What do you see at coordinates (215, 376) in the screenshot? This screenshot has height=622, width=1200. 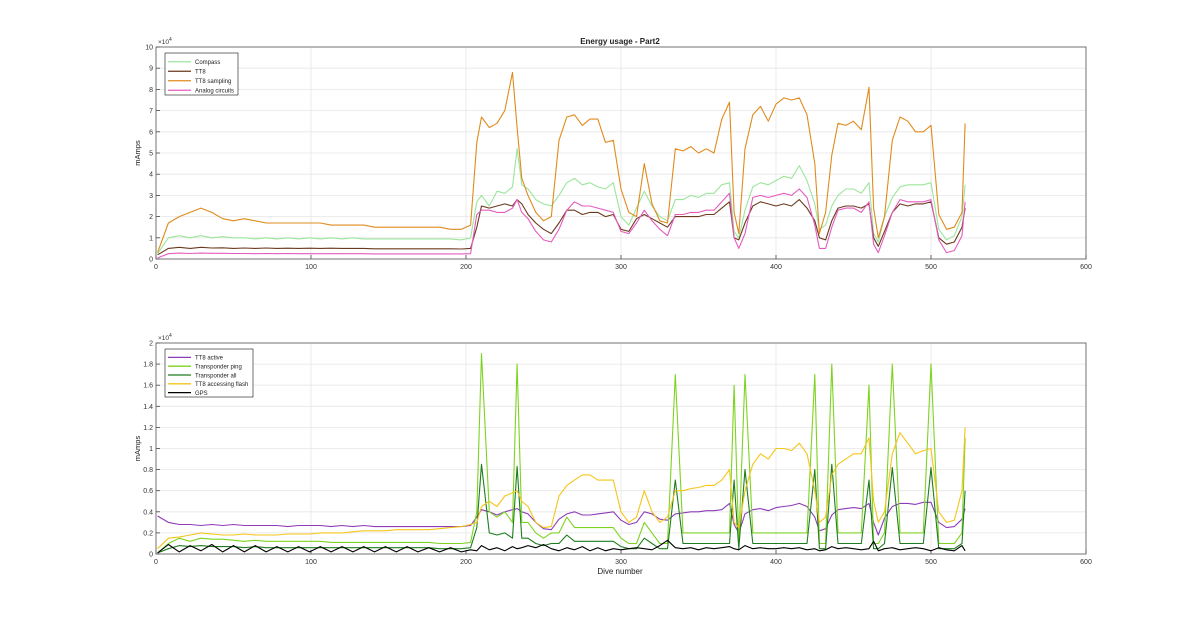 I see `legend-label: Transponder all` at bounding box center [215, 376].